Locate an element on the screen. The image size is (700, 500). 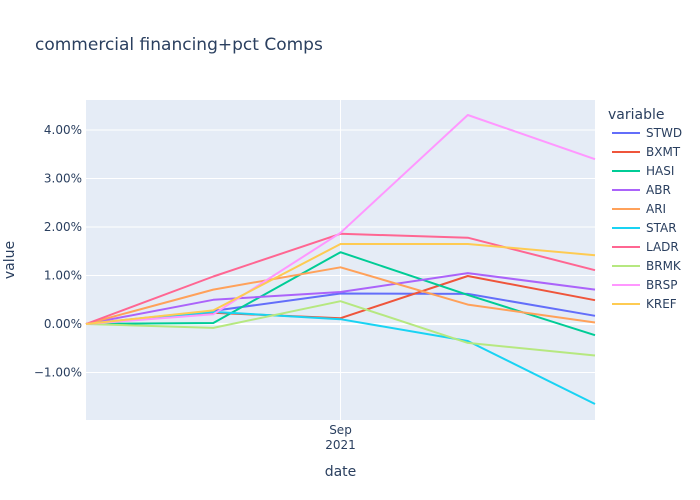
legend-item-ari: ARI is located at coordinates (656, 209).